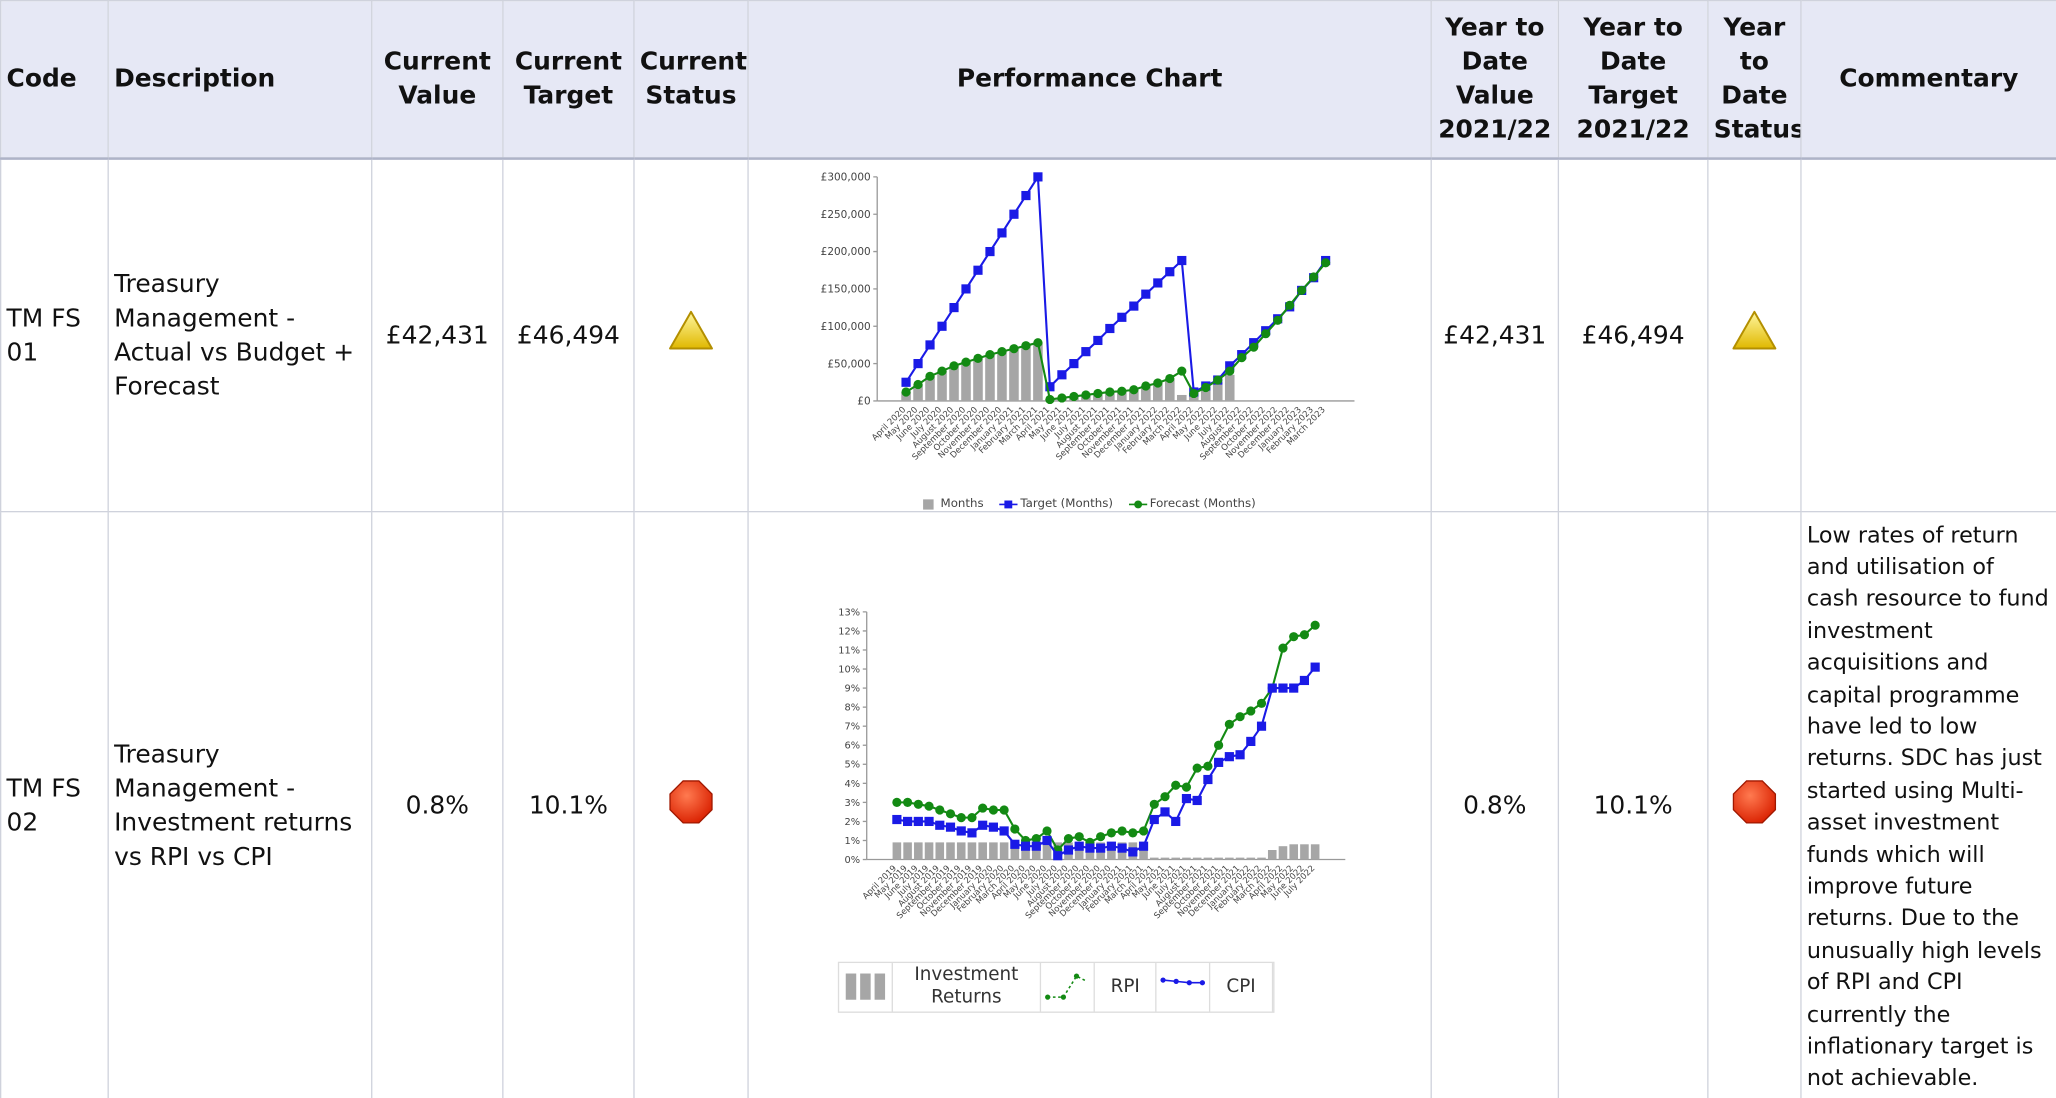  Describe the element at coordinates (691, 80) in the screenshot. I see `header: Current Status` at that location.